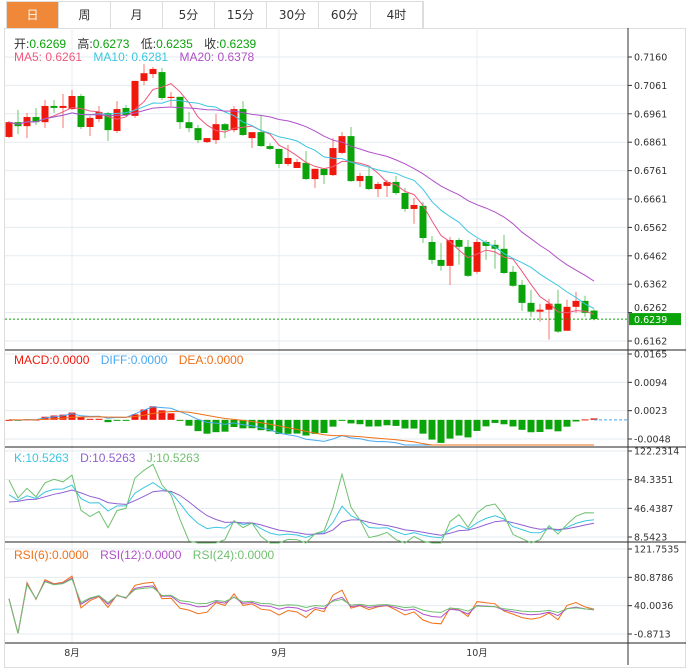  I want to click on dea-line, so click(301, 428).